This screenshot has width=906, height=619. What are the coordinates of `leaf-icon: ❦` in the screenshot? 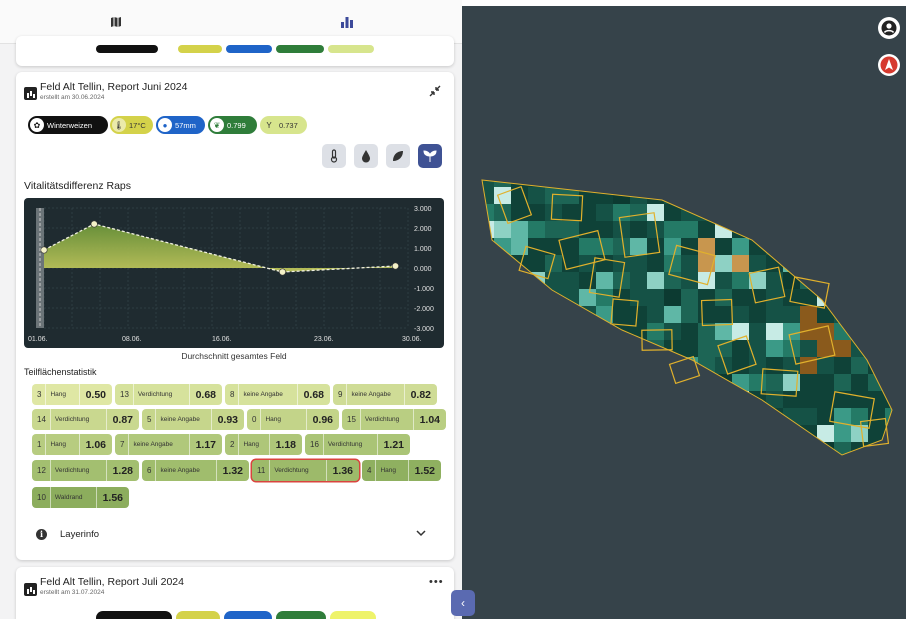 It's located at (217, 125).